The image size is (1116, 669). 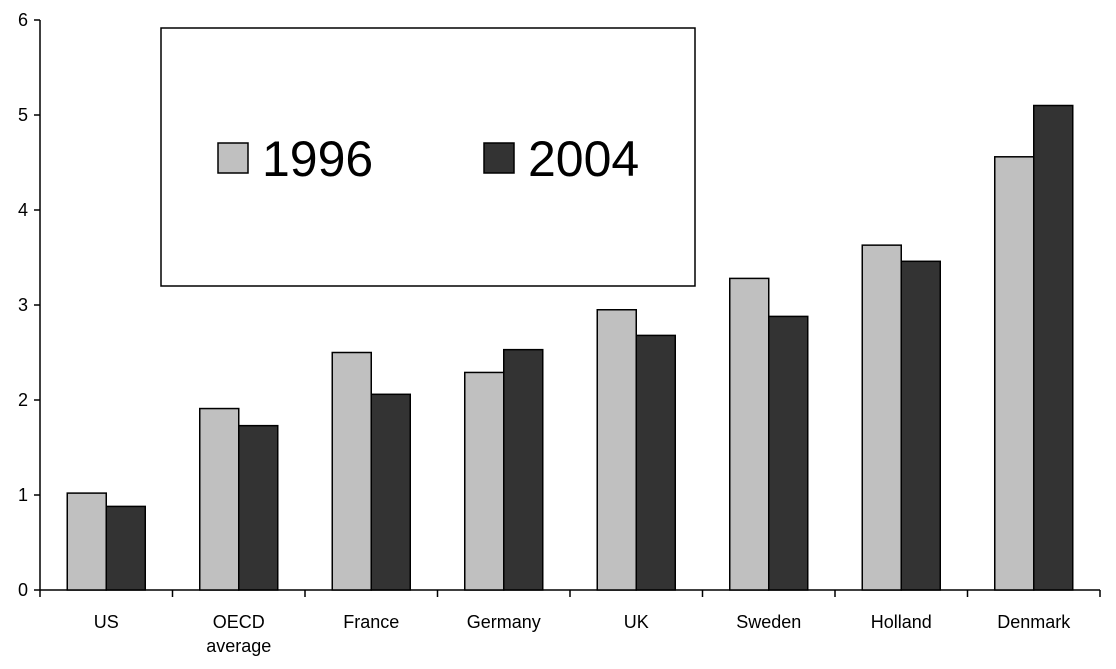 I want to click on x-tick-label: France, so click(x=371, y=622).